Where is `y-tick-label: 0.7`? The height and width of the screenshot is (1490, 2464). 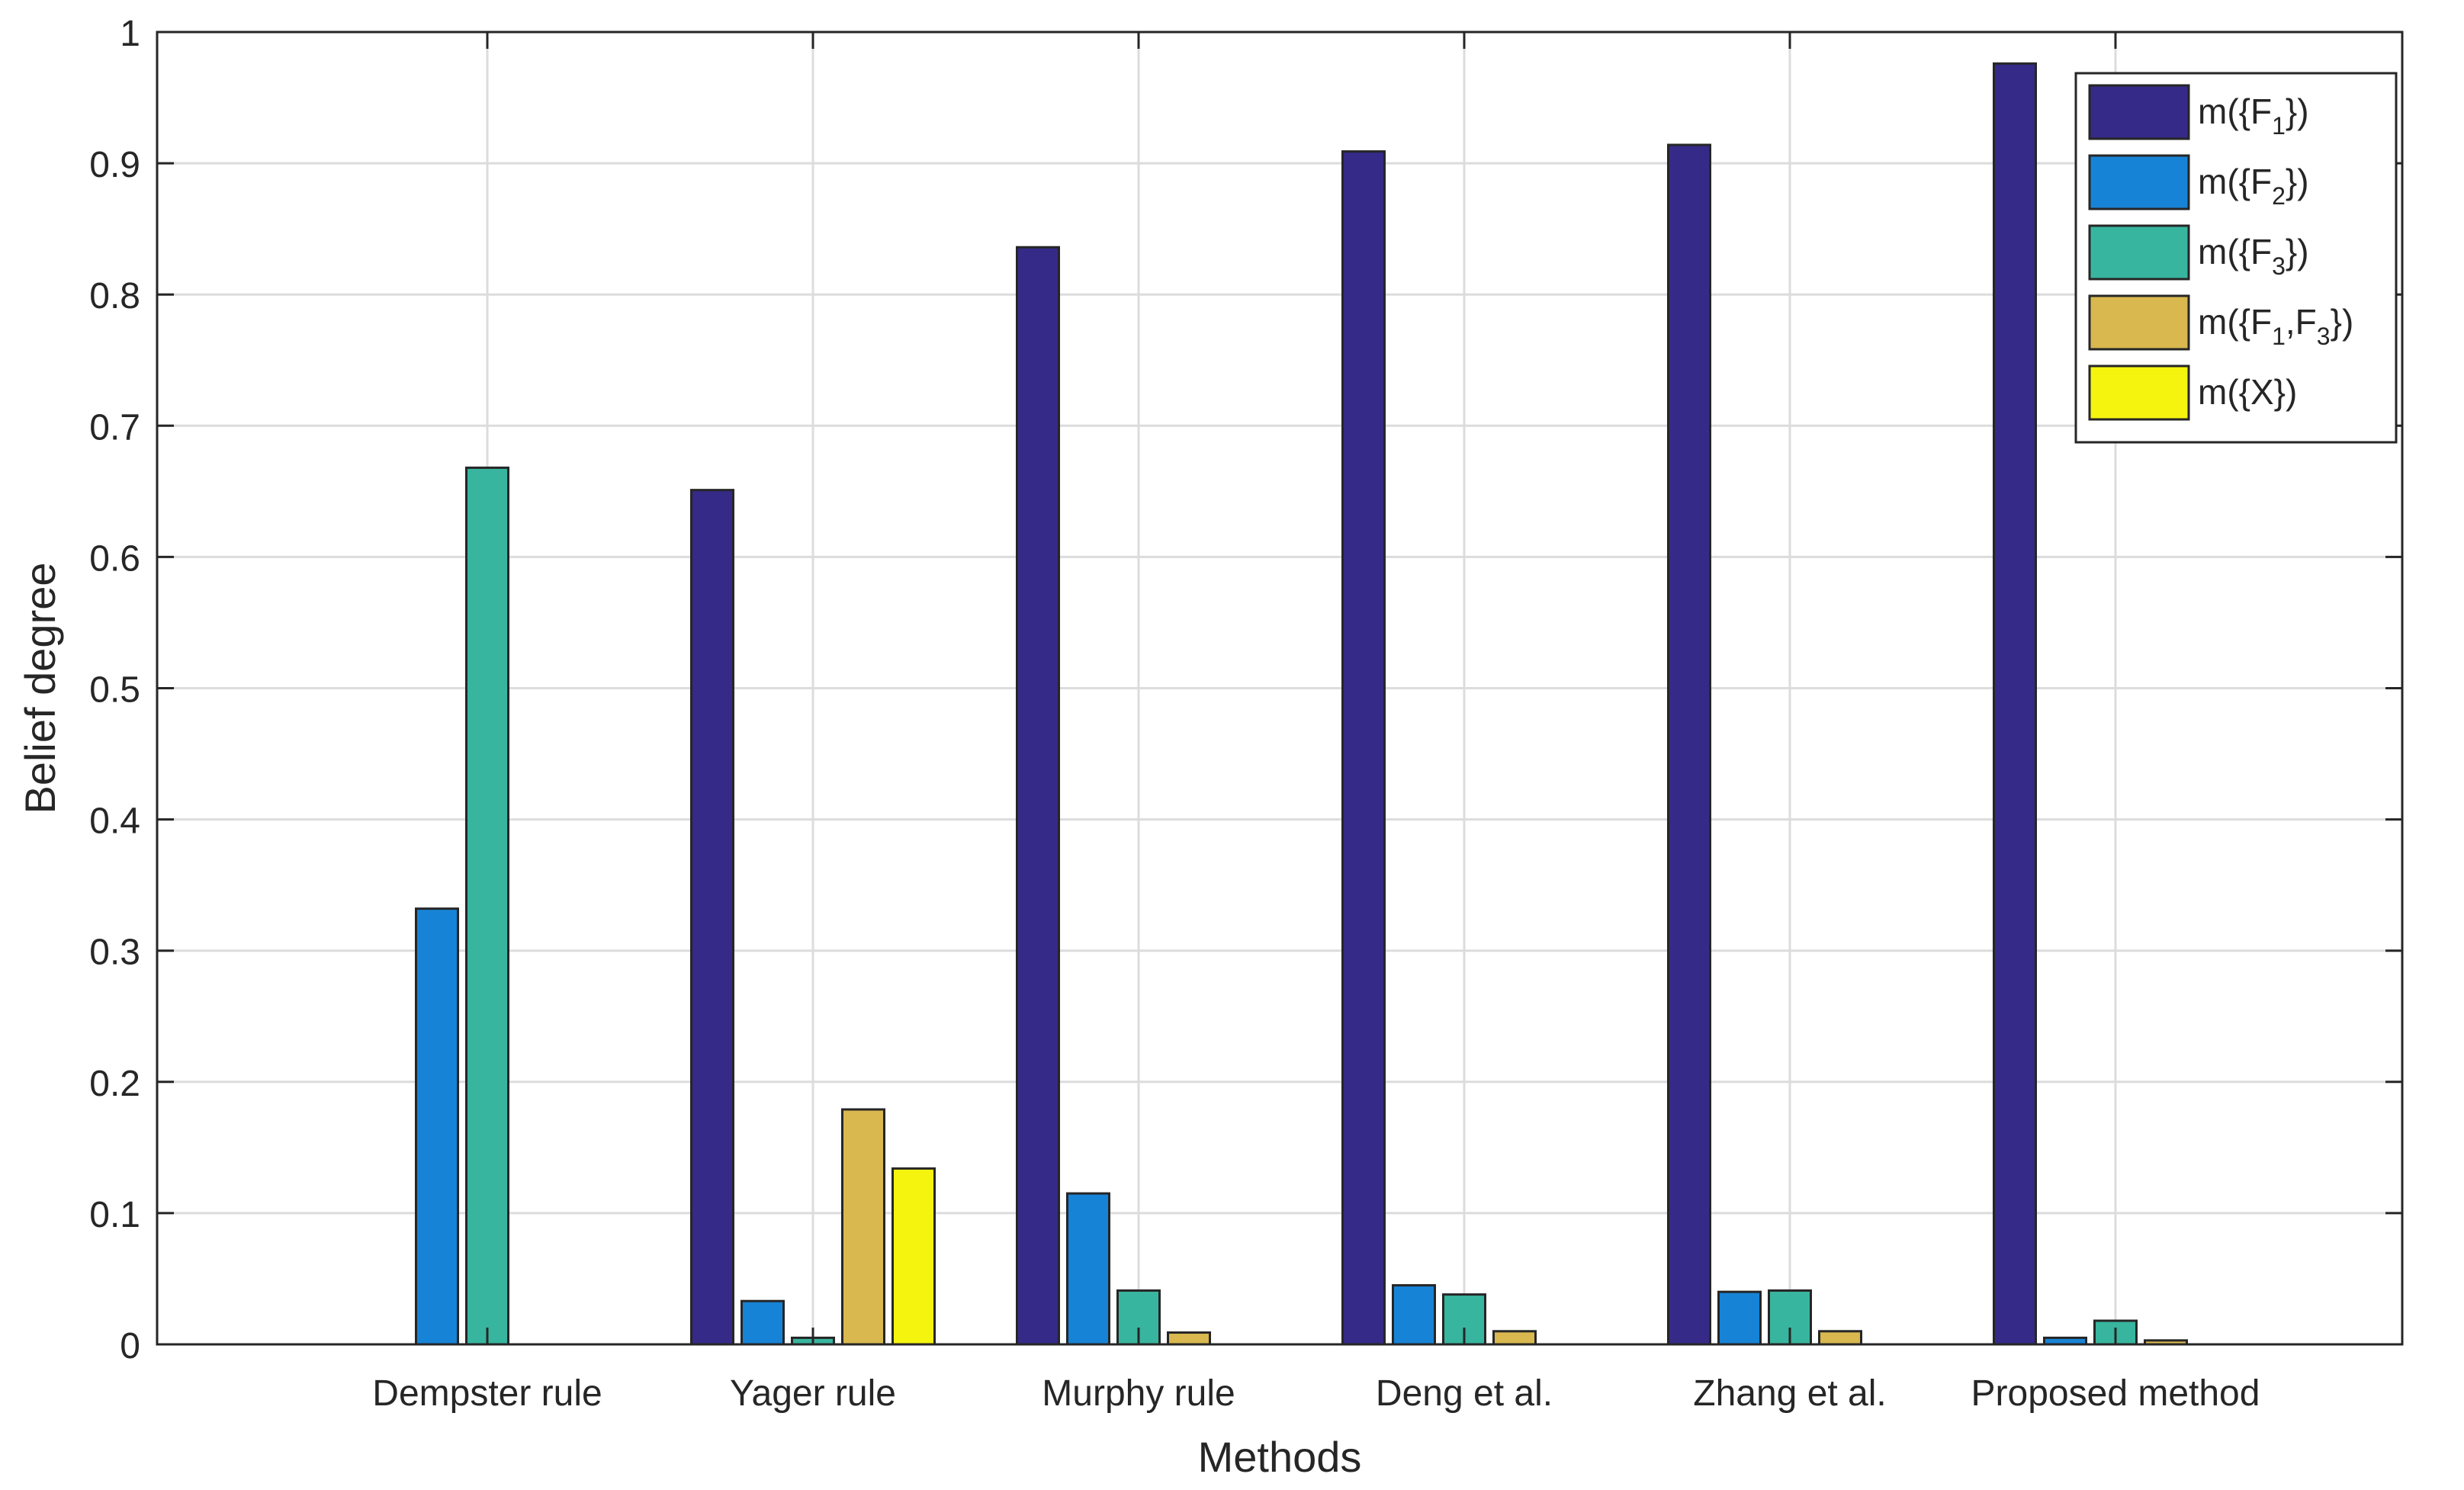 y-tick-label: 0.7 is located at coordinates (115, 427).